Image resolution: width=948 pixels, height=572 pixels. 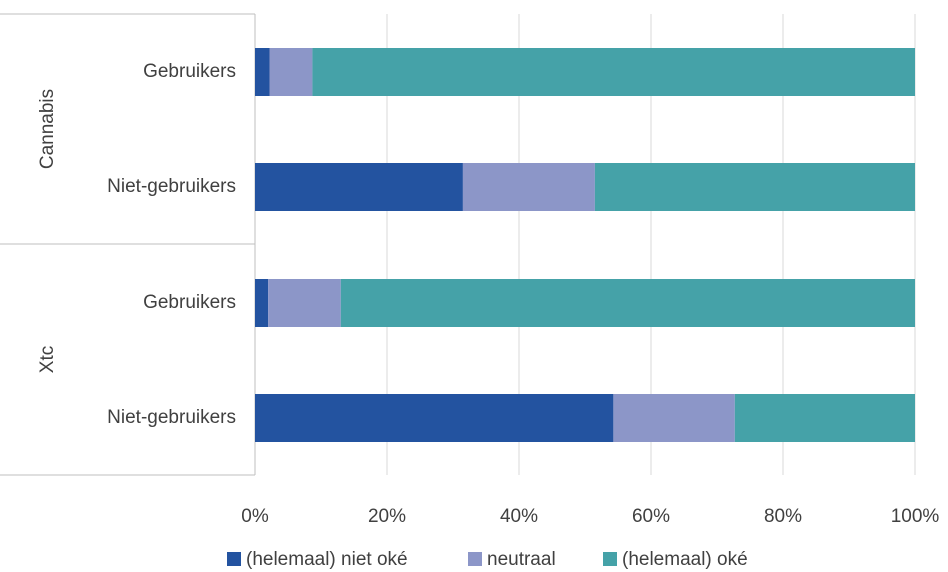 What do you see at coordinates (327, 559) in the screenshot?
I see `legend-label: (helemaal) niet oké` at bounding box center [327, 559].